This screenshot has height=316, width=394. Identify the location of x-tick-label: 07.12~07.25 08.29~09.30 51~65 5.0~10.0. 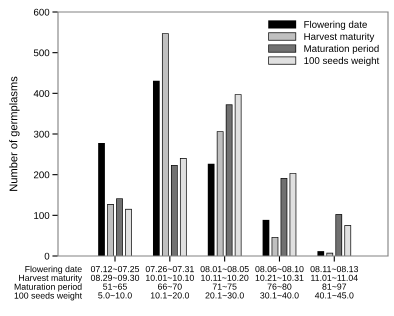
(115, 282).